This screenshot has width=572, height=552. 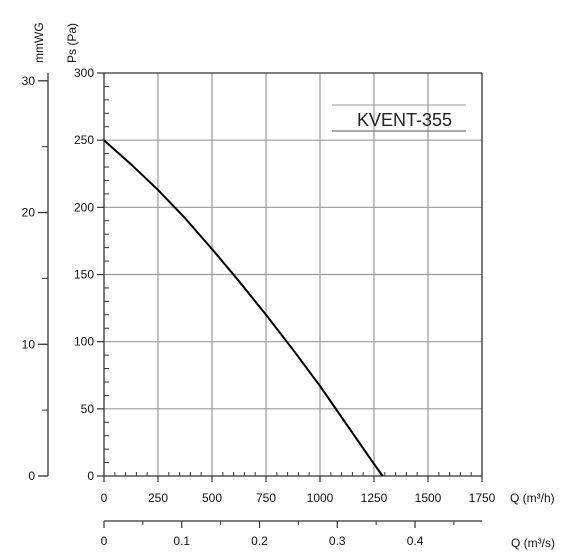 What do you see at coordinates (29, 213) in the screenshot?
I see `mmwg-tick-label: 20` at bounding box center [29, 213].